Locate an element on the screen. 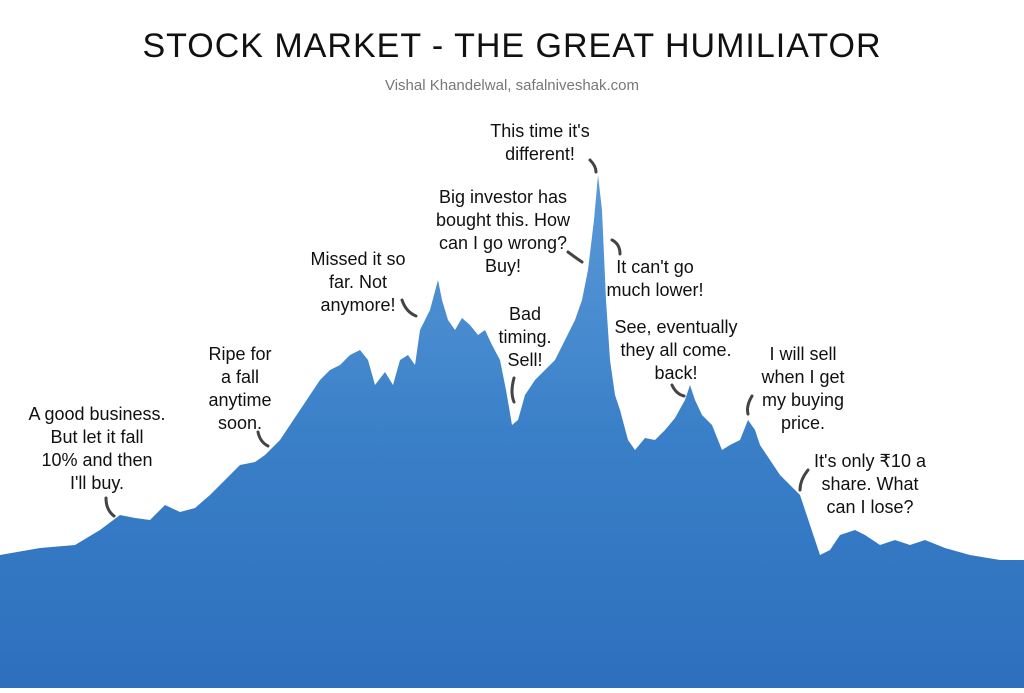  annotation-line: Sell! is located at coordinates (524, 360).